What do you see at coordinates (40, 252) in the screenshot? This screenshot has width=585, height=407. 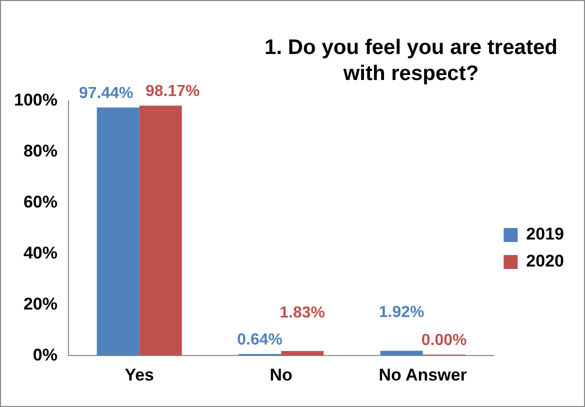 I see `y-tick-label: 40%` at bounding box center [40, 252].